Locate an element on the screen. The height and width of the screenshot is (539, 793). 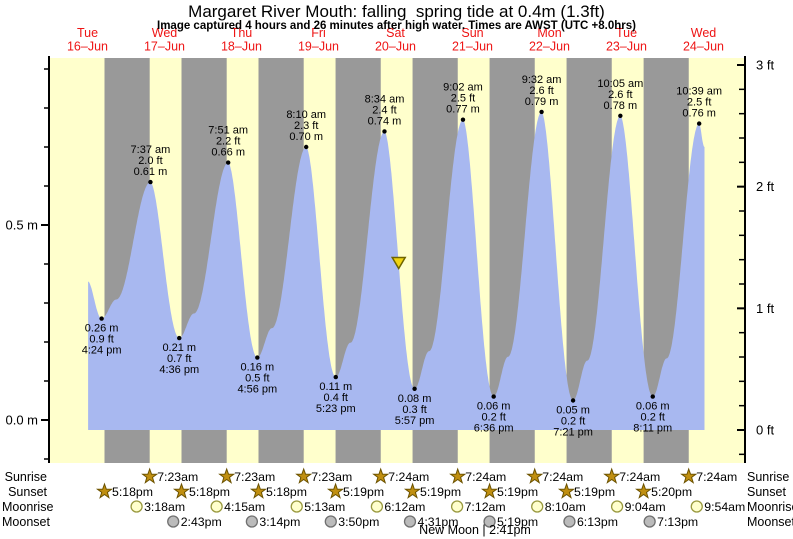
moonrise-time: 7:12am is located at coordinates (485, 507).